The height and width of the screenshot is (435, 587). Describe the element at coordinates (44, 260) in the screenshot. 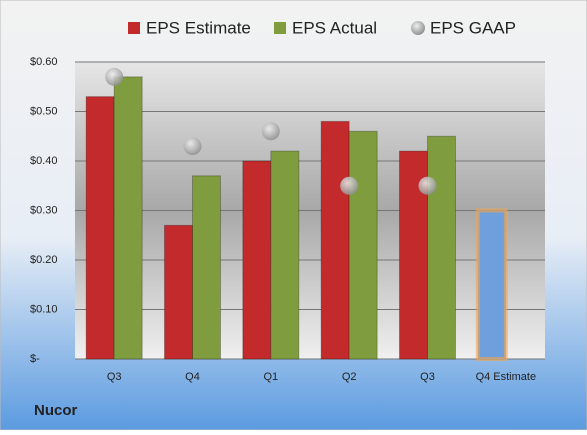

I see `y-tick-label: $0.20` at that location.